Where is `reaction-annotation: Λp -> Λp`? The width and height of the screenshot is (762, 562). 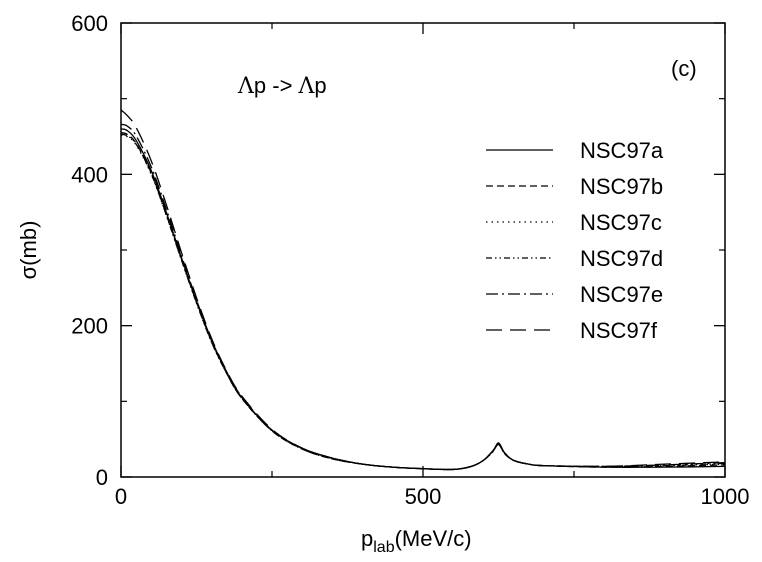
reaction-annotation: Λp -> Λp is located at coordinates (282, 86).